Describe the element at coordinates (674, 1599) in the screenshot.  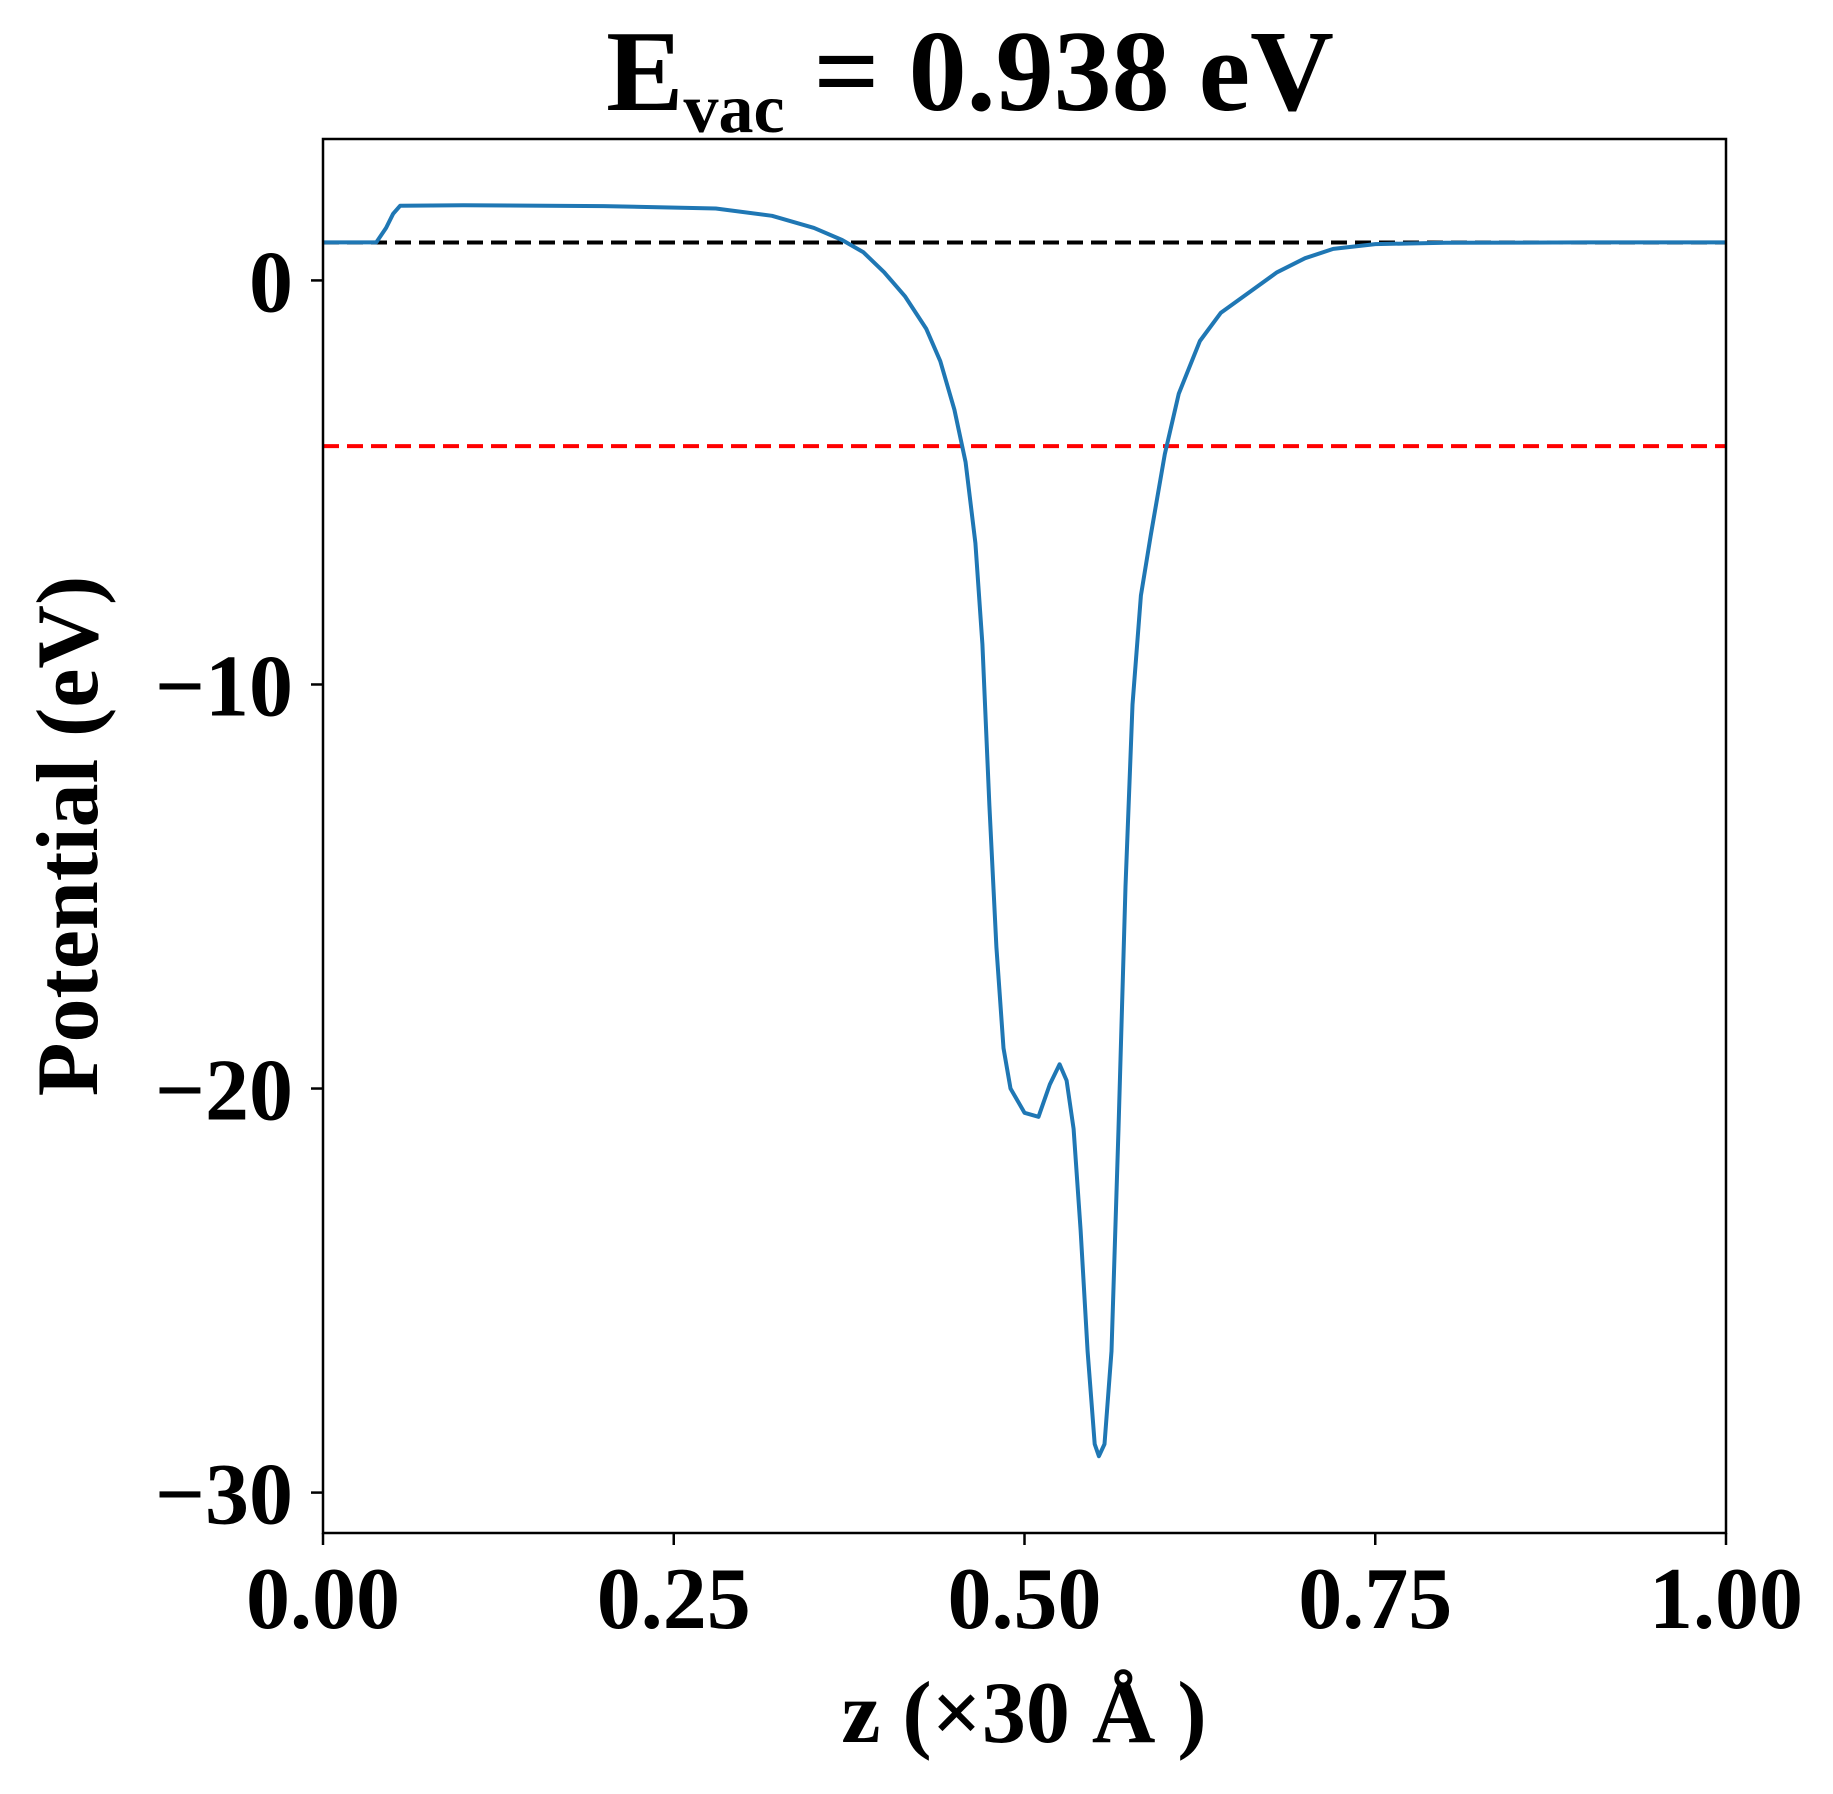
I see `x-tick-label: 0.25` at that location.